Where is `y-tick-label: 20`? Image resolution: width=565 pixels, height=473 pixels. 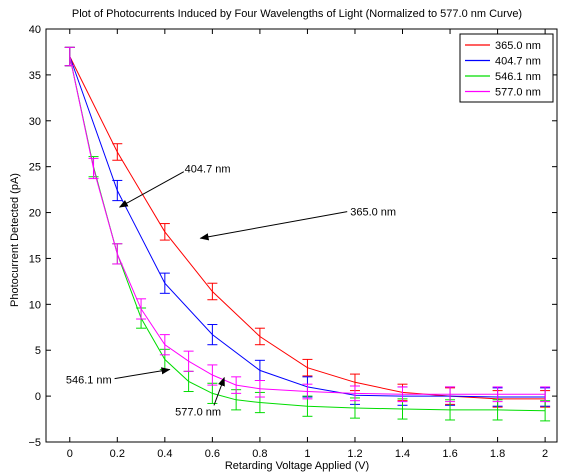
y-tick-label: 20 is located at coordinates (35, 214).